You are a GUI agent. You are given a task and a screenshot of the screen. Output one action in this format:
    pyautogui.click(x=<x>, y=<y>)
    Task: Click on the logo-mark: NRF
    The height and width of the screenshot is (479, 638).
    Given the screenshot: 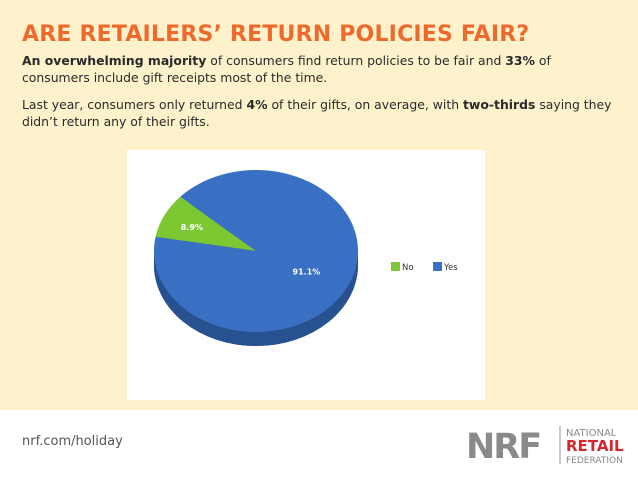 What is the action you would take?
    pyautogui.click(x=503, y=447)
    